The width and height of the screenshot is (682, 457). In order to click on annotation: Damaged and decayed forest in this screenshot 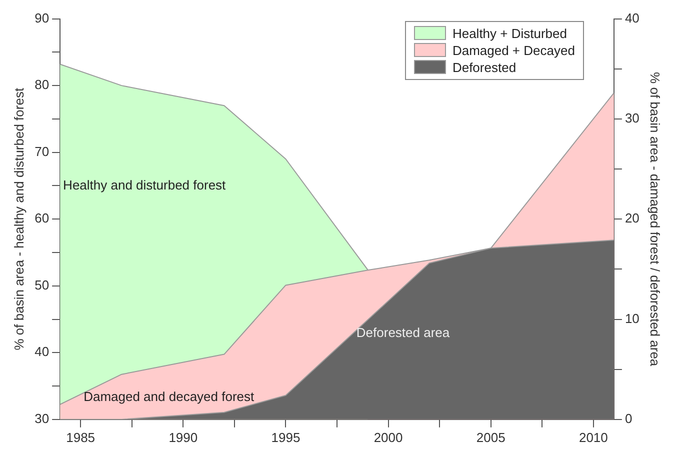, I will do `click(169, 396)`.